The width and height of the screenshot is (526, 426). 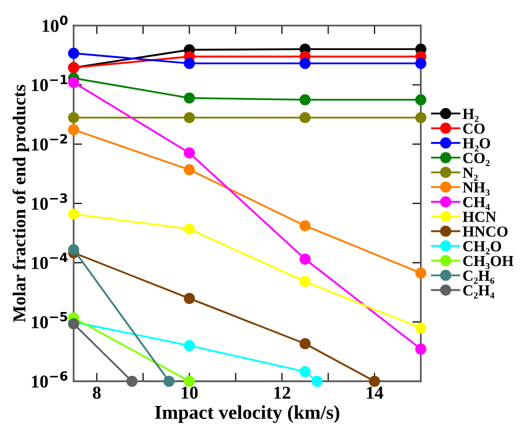 What do you see at coordinates (50, 379) in the screenshot?
I see `y-tick-label: 10$^{−6}$` at bounding box center [50, 379].